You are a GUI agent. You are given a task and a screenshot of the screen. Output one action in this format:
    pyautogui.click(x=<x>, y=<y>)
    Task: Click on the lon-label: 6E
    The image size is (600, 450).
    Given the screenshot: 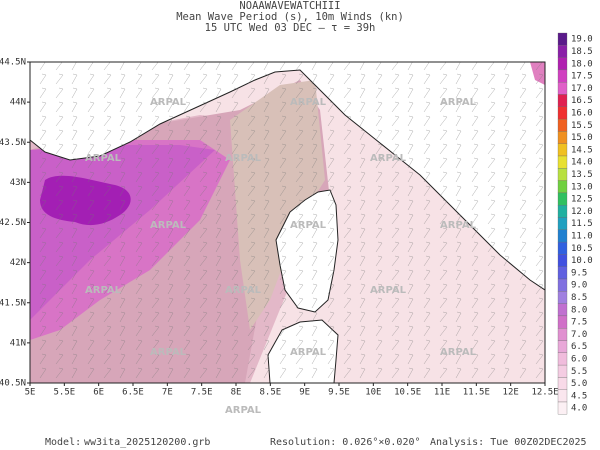 What is the action you would take?
    pyautogui.click(x=98, y=393)
    